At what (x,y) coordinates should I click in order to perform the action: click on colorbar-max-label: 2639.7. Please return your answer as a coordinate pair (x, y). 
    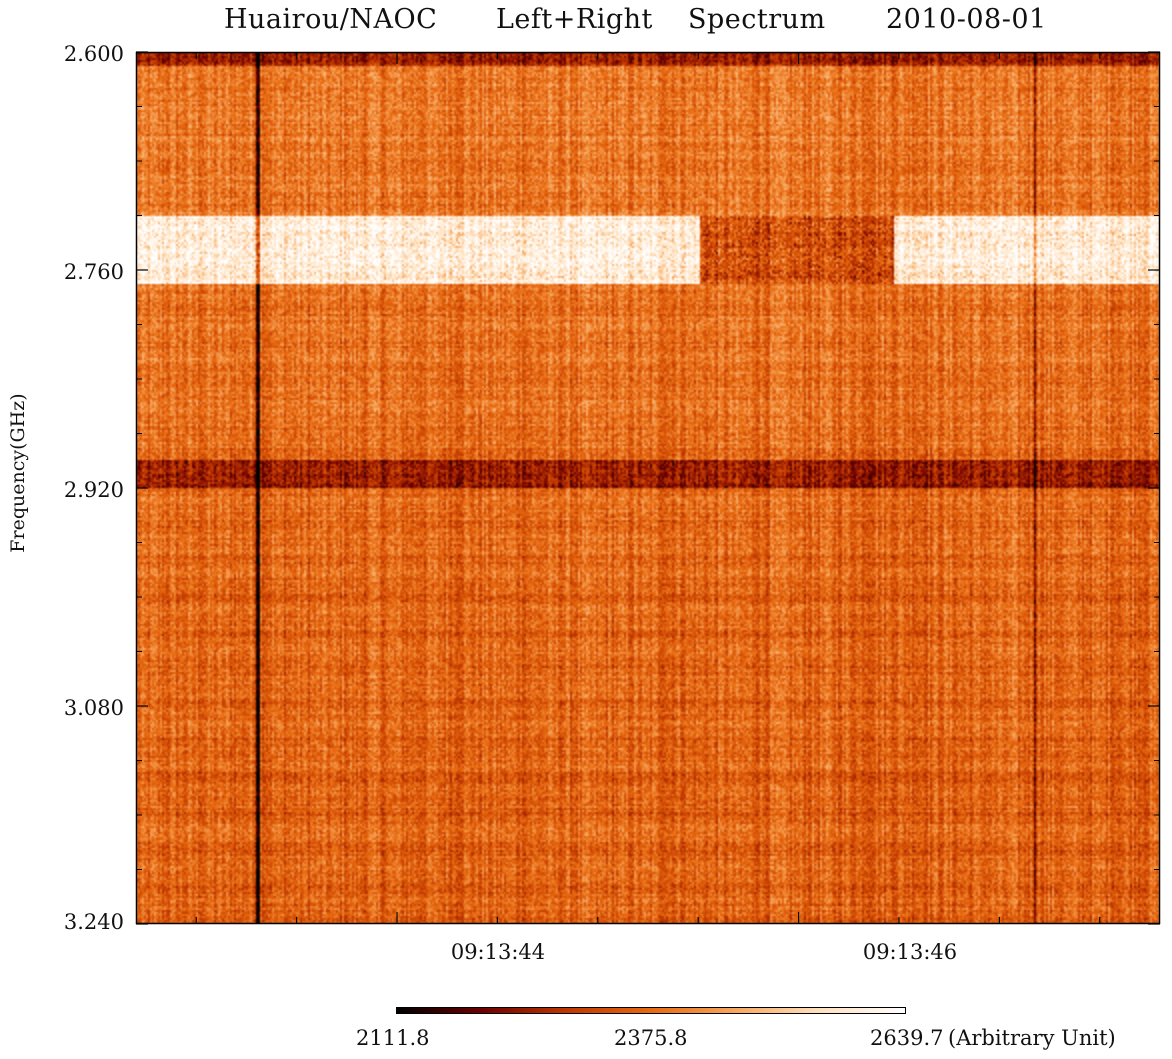
    Looking at the image, I should click on (907, 1038).